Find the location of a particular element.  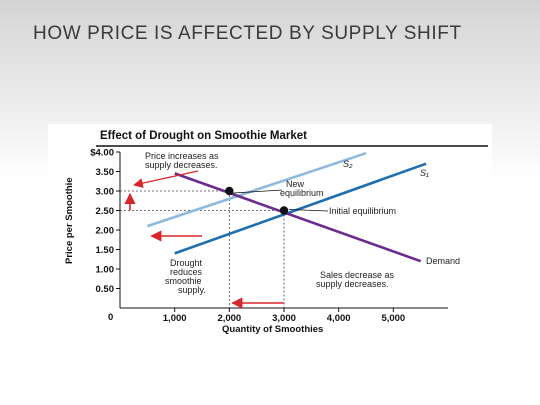

series-line-s2 is located at coordinates (256, 189).